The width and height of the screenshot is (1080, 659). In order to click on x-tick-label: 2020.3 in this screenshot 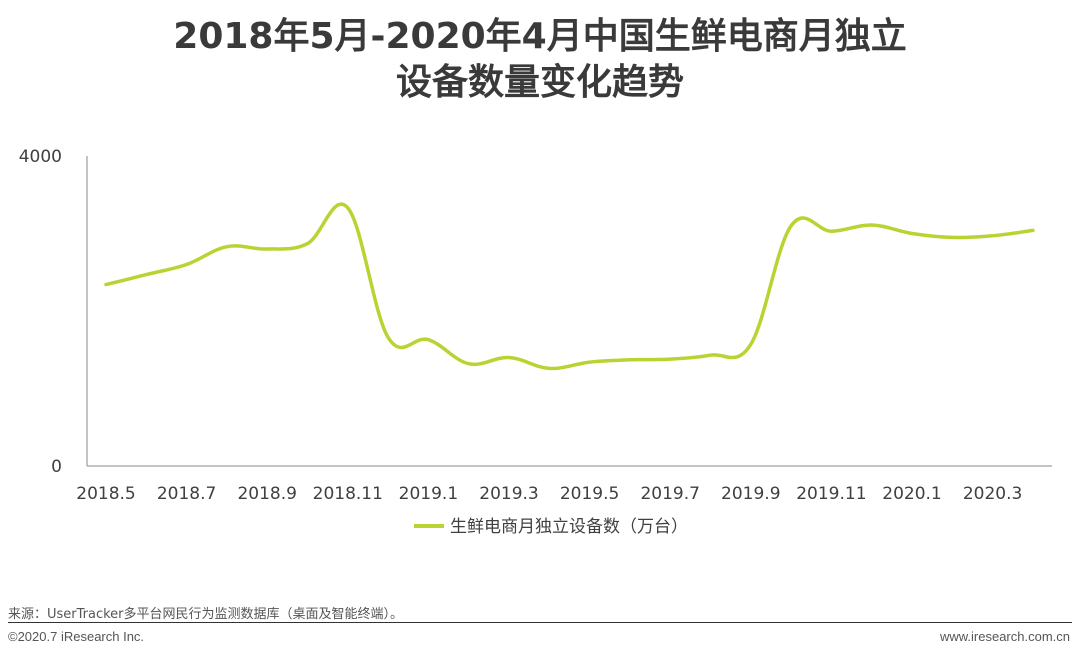, I will do `click(992, 494)`.